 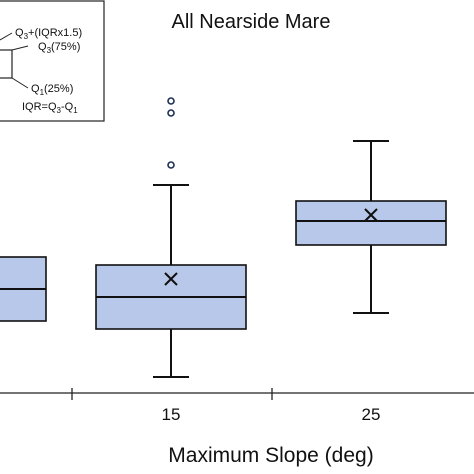 I want to click on legend-frame, so click(x=52, y=61).